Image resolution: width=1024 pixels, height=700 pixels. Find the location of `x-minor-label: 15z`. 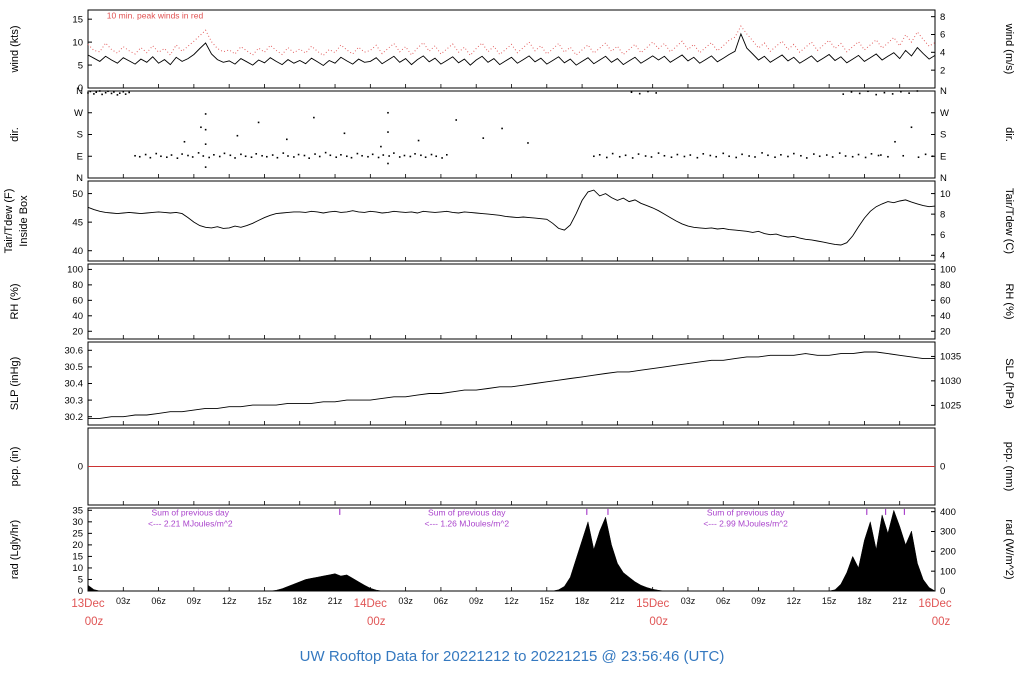

x-minor-label: 15z is located at coordinates (829, 601).